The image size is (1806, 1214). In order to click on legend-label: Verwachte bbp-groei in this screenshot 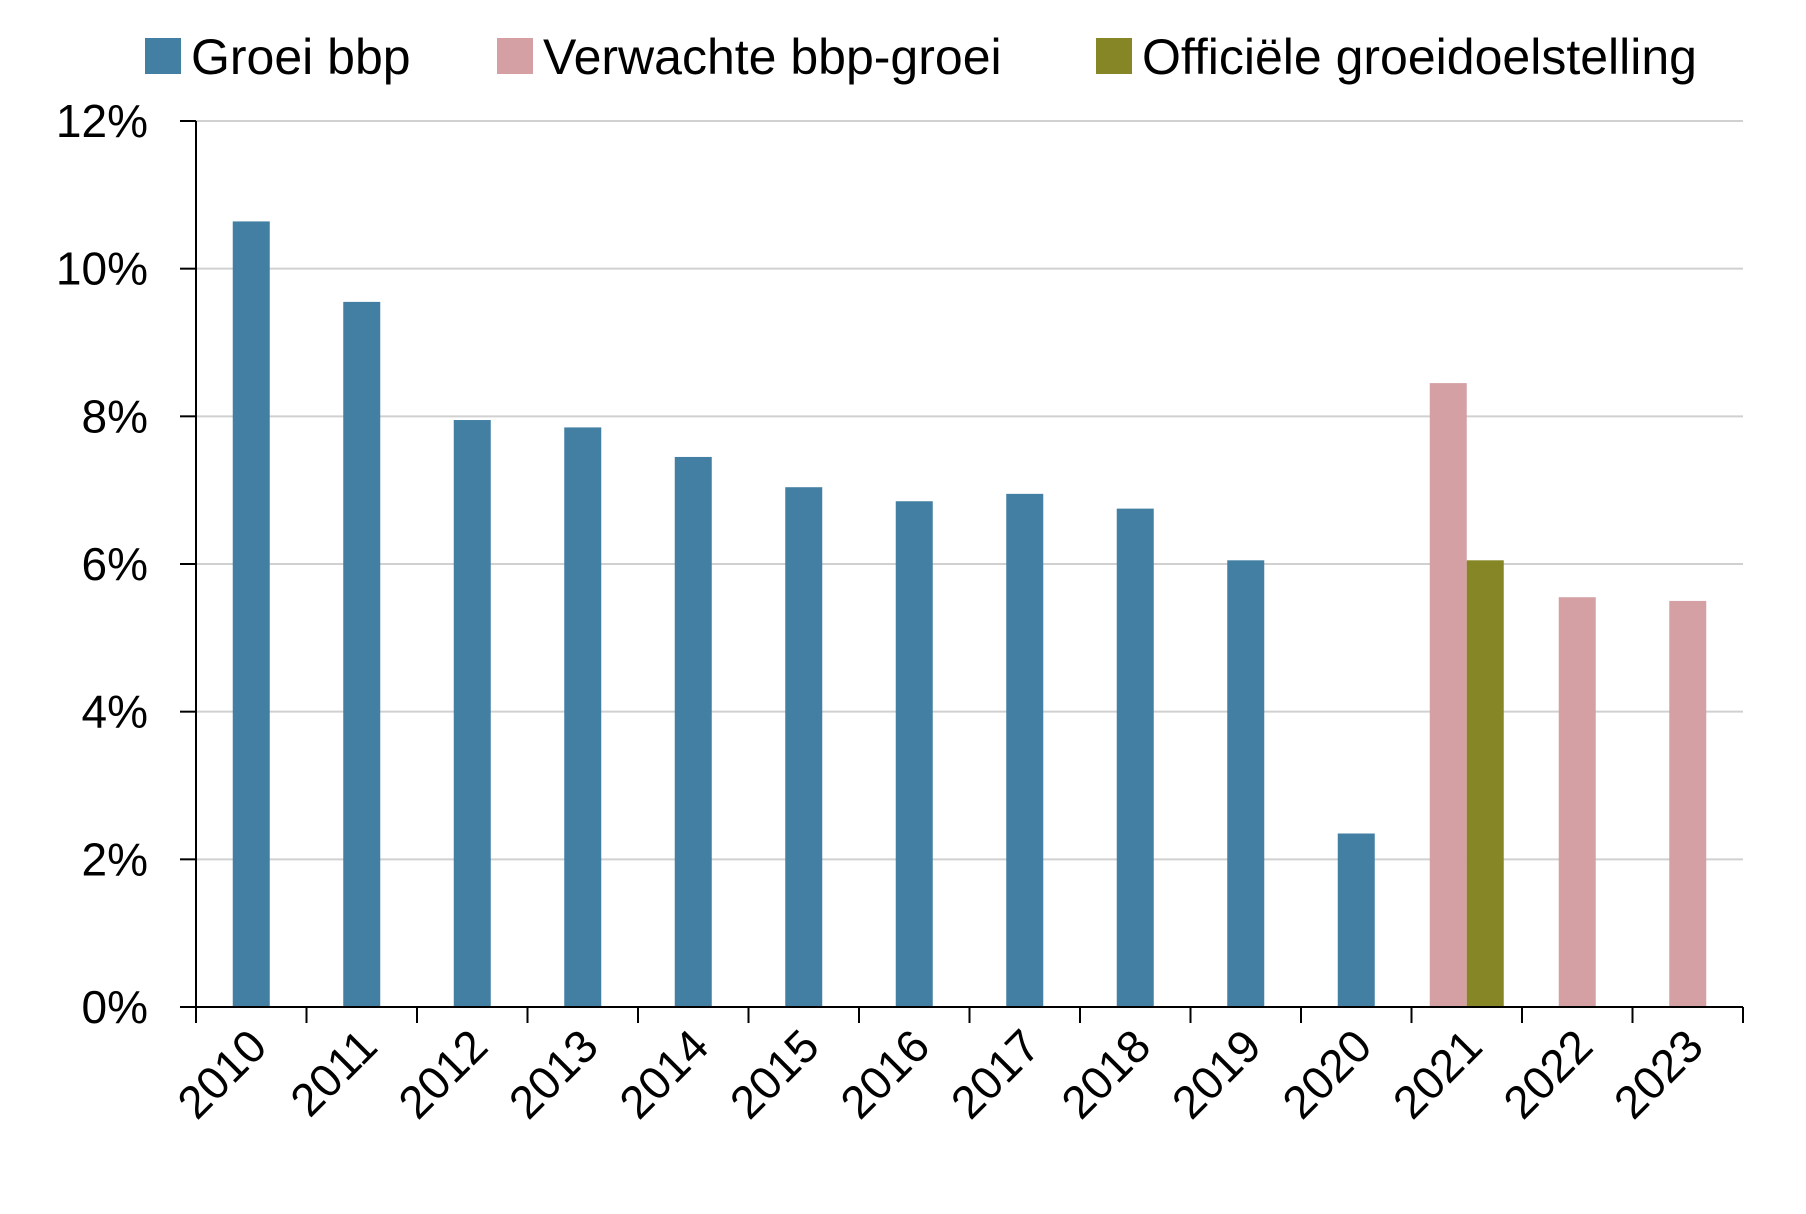, I will do `click(772, 57)`.